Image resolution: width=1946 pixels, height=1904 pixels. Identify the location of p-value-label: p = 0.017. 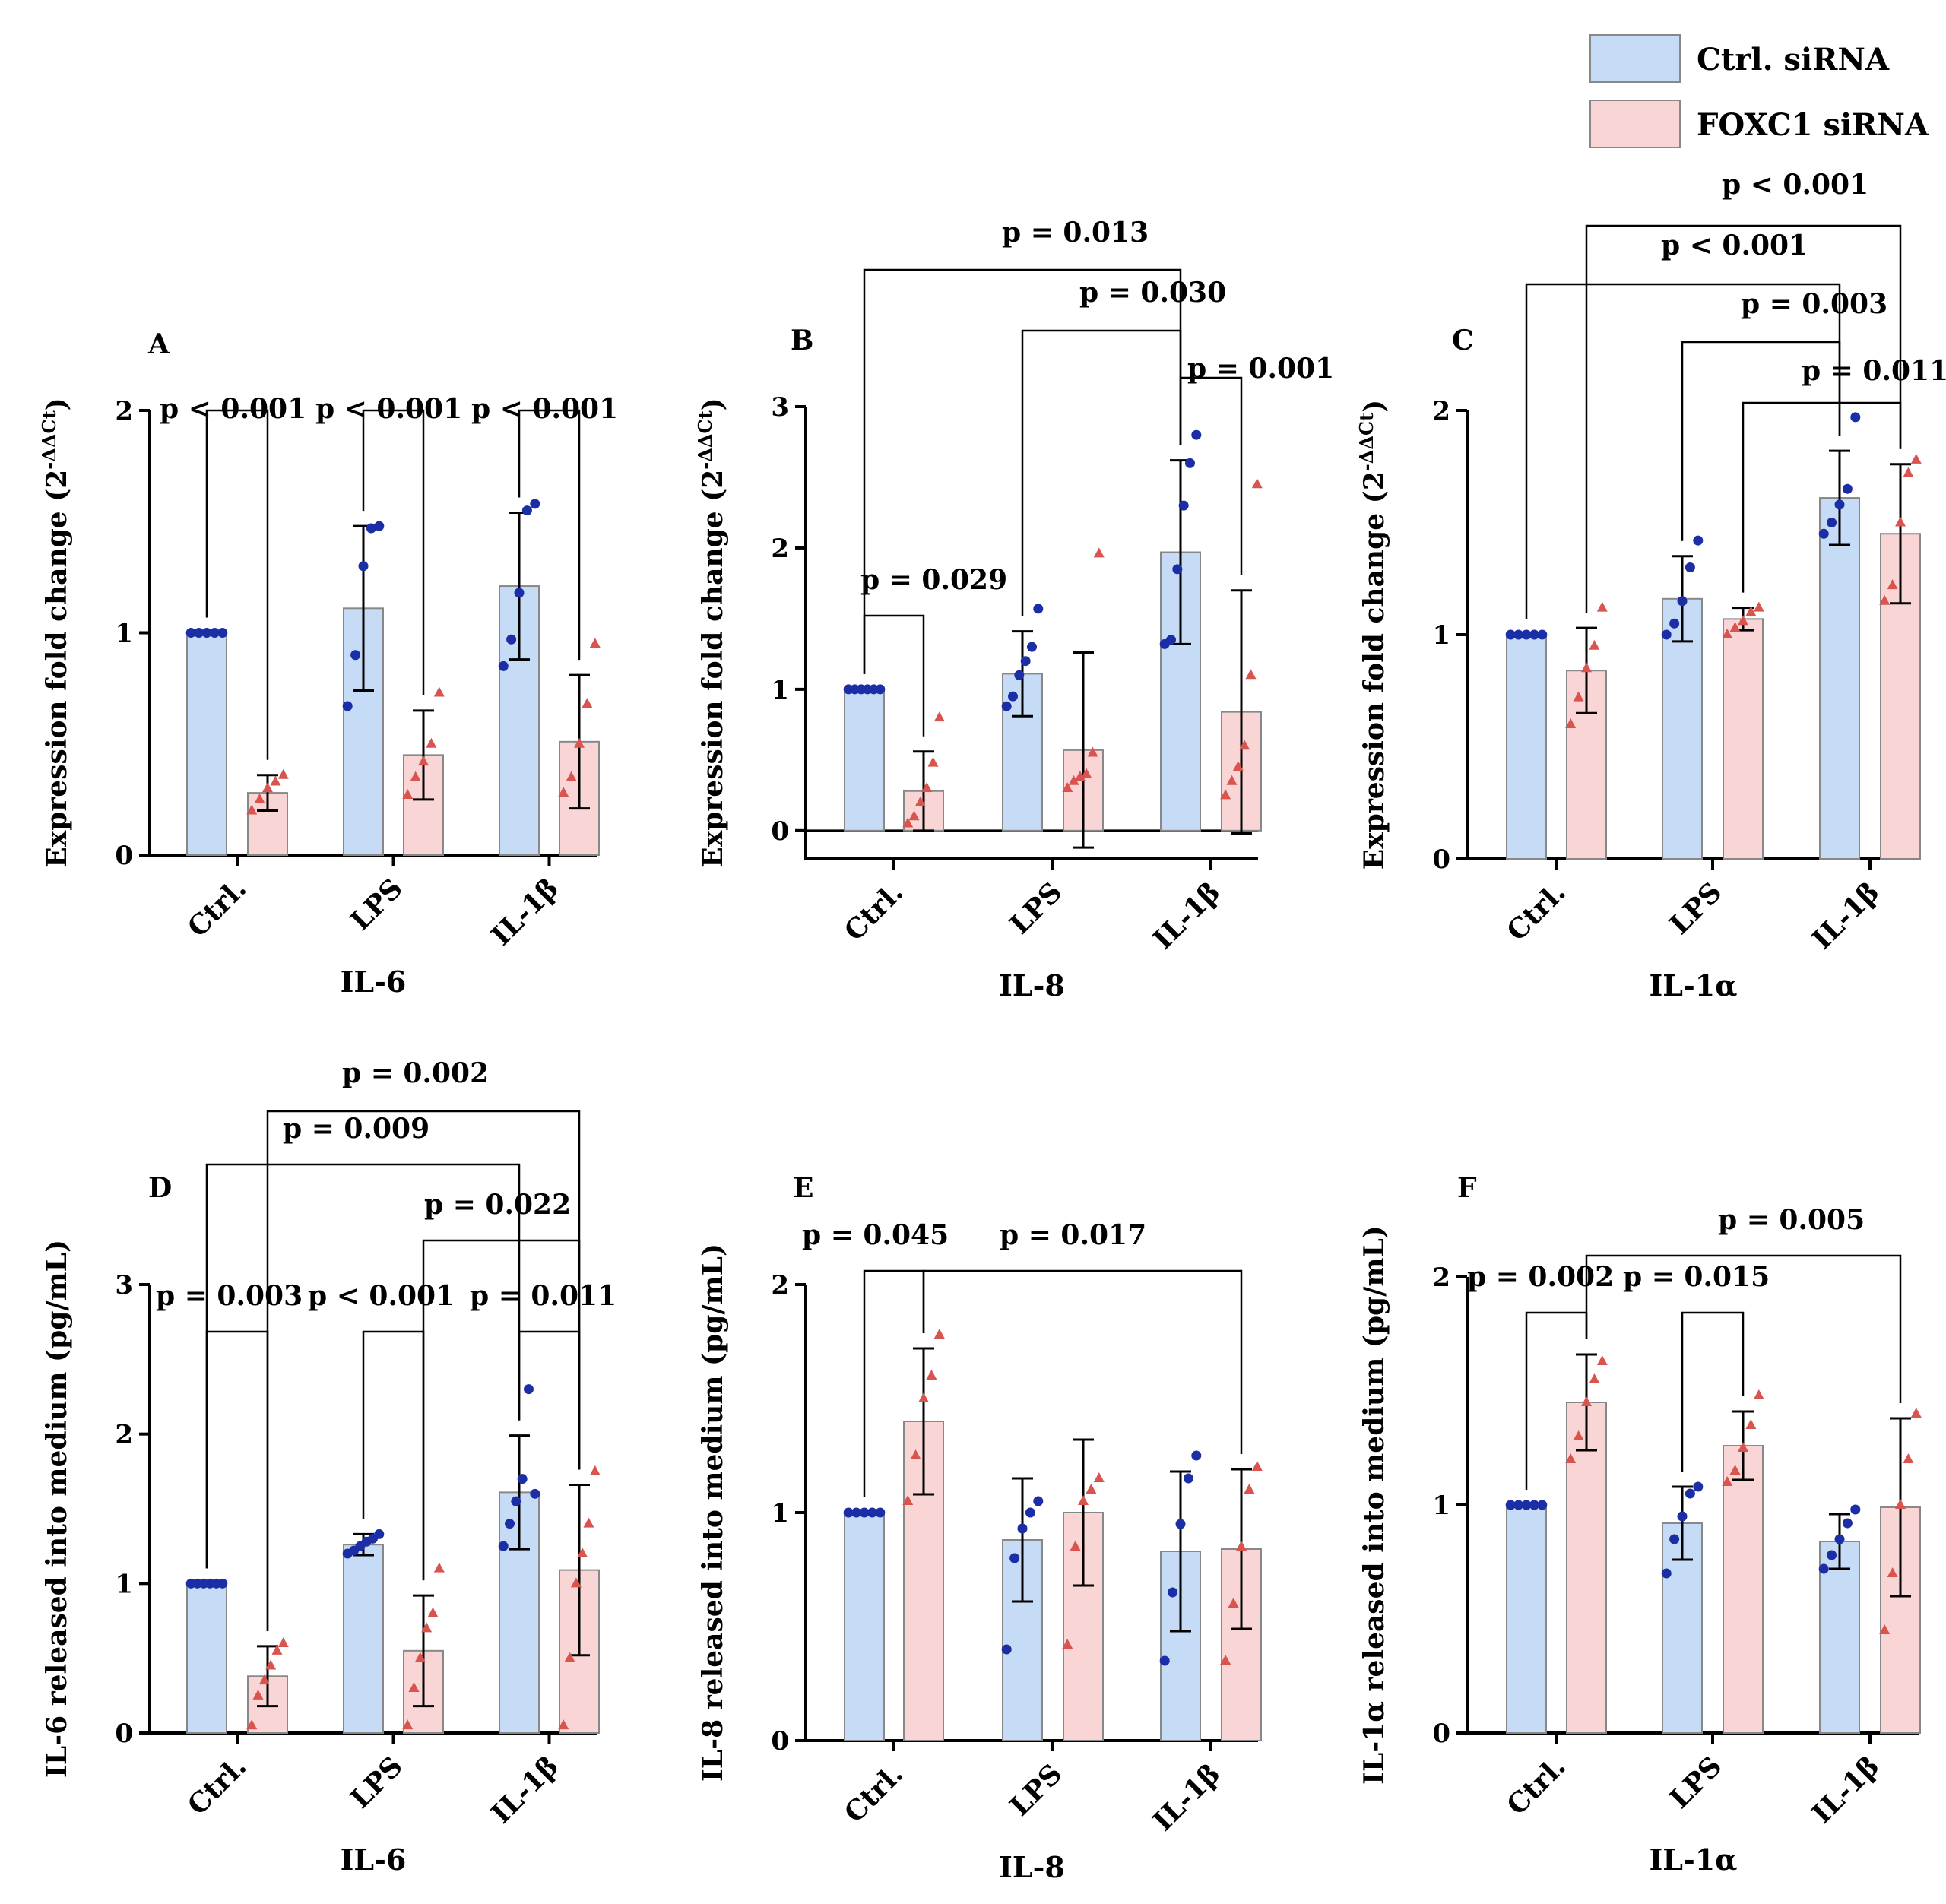
(1073, 1235).